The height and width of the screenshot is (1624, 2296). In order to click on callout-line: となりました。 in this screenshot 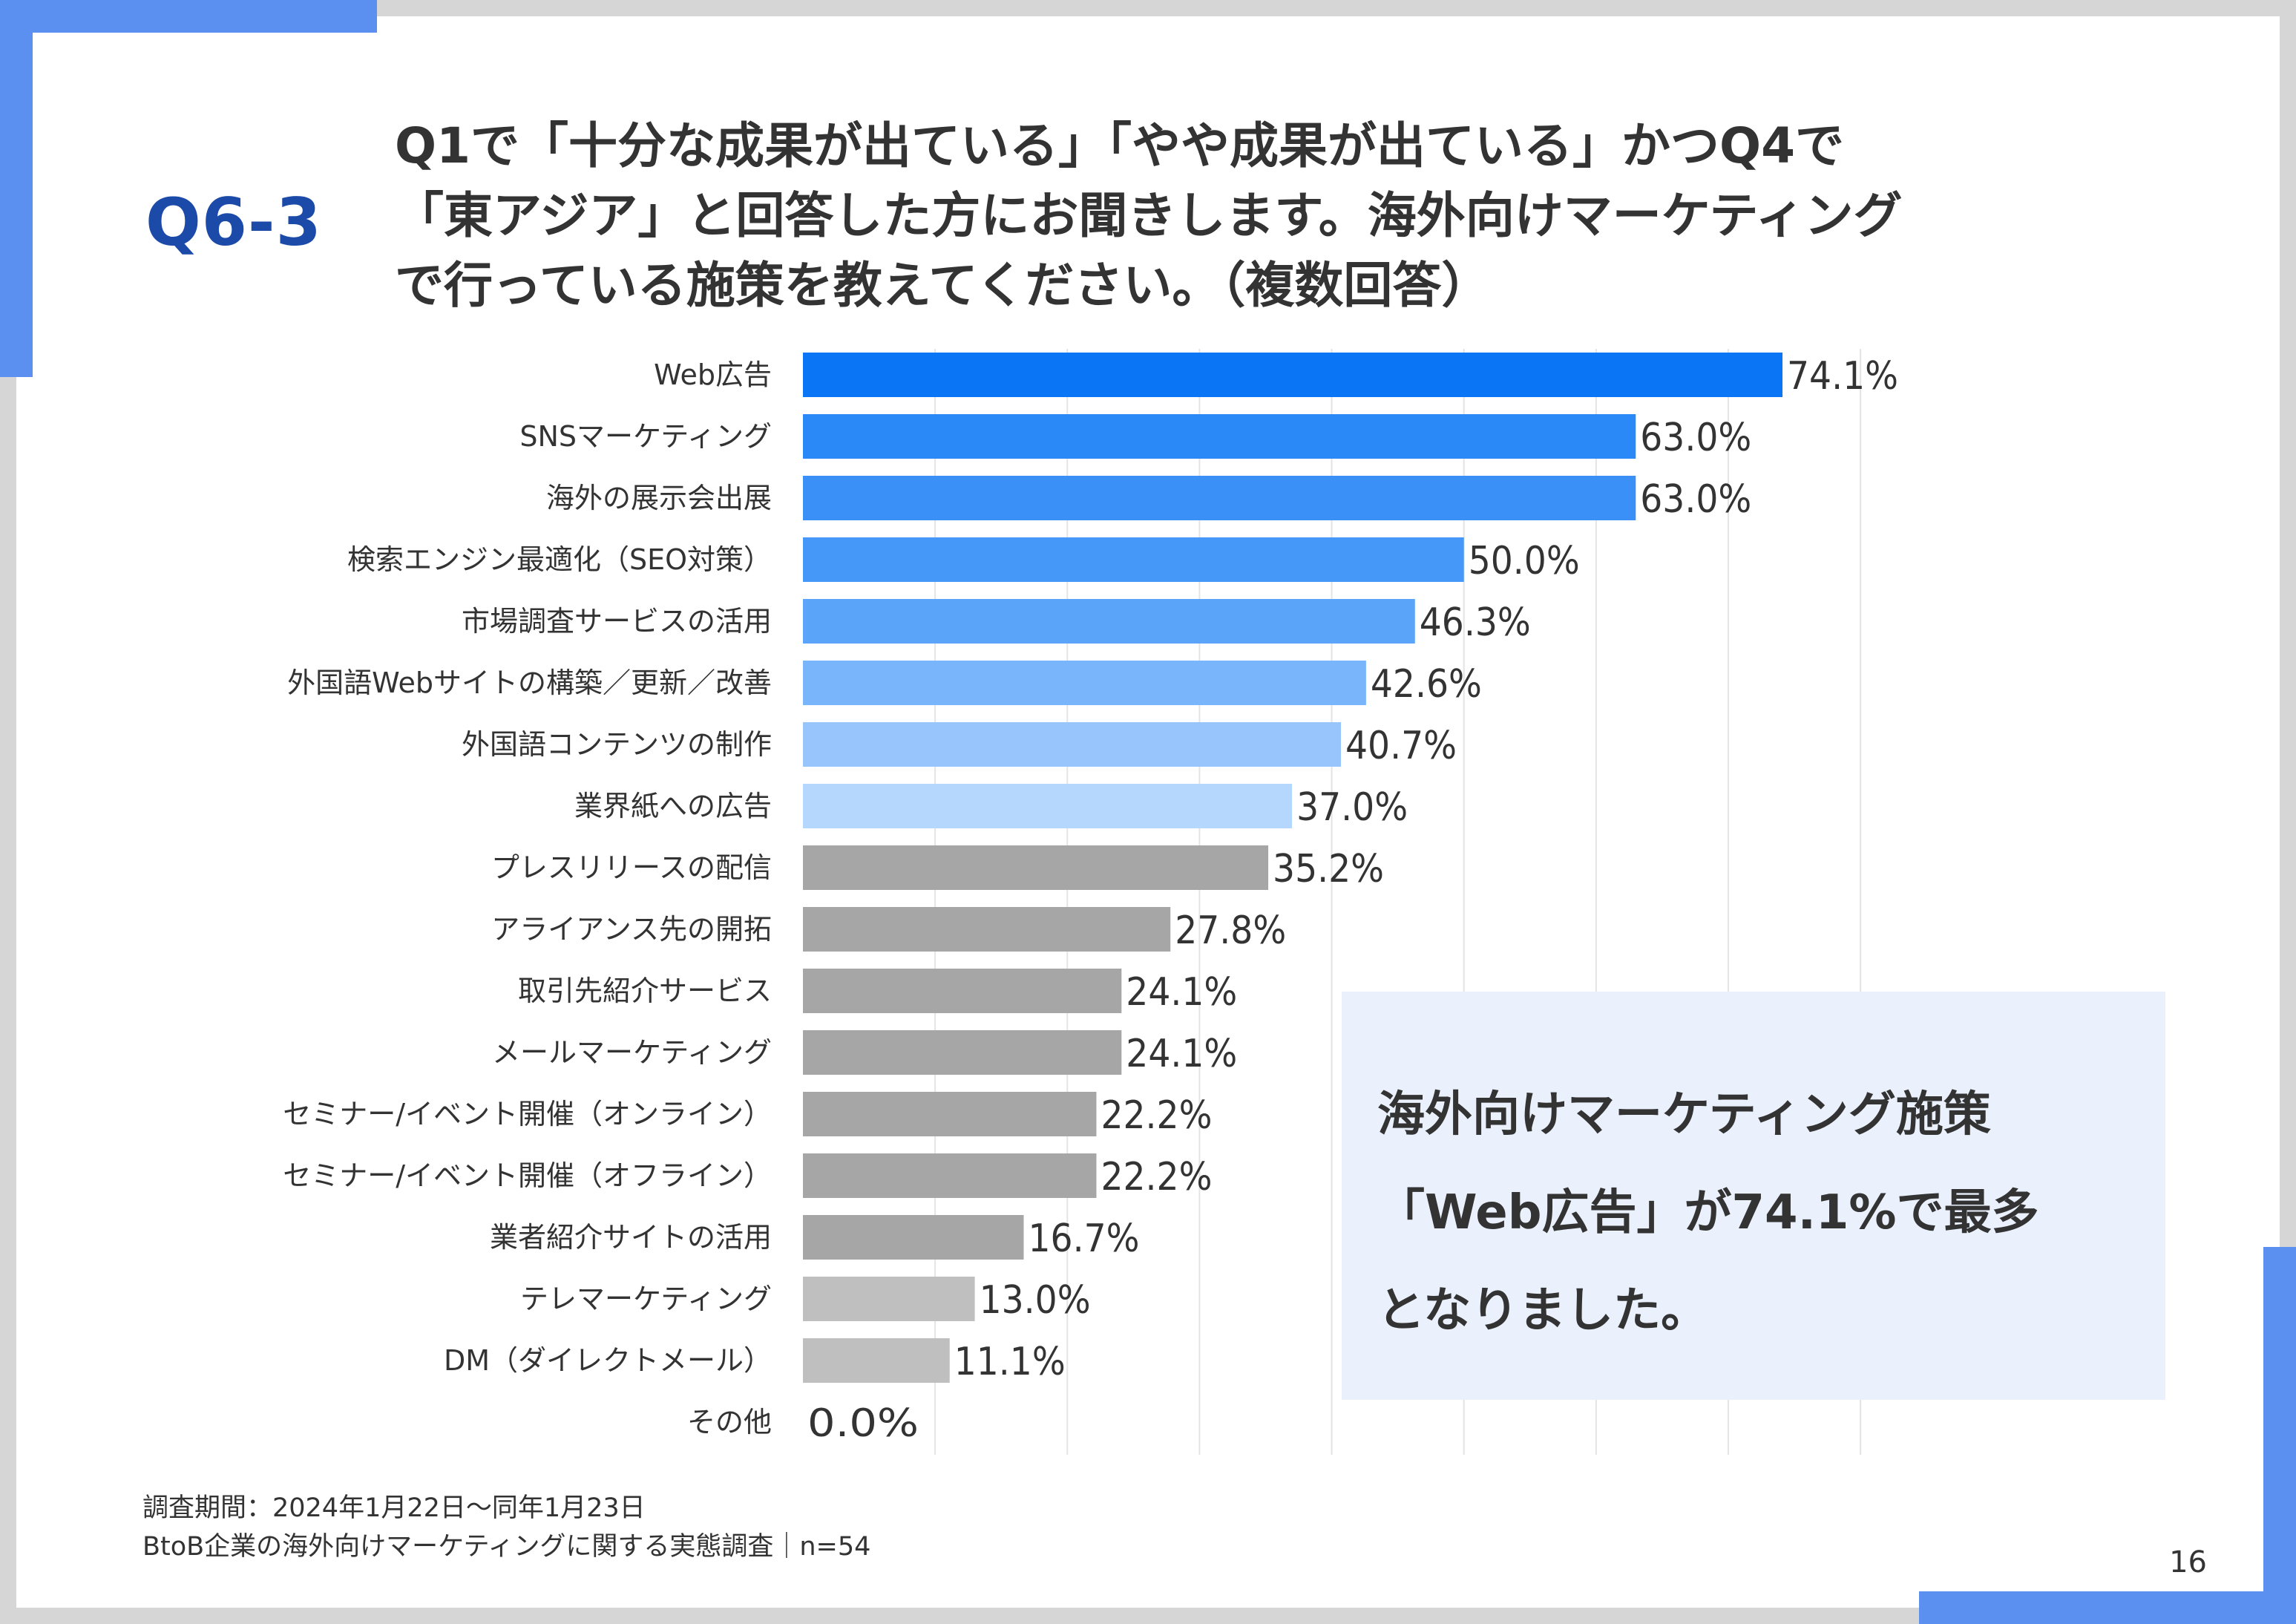, I will do `click(1543, 1311)`.